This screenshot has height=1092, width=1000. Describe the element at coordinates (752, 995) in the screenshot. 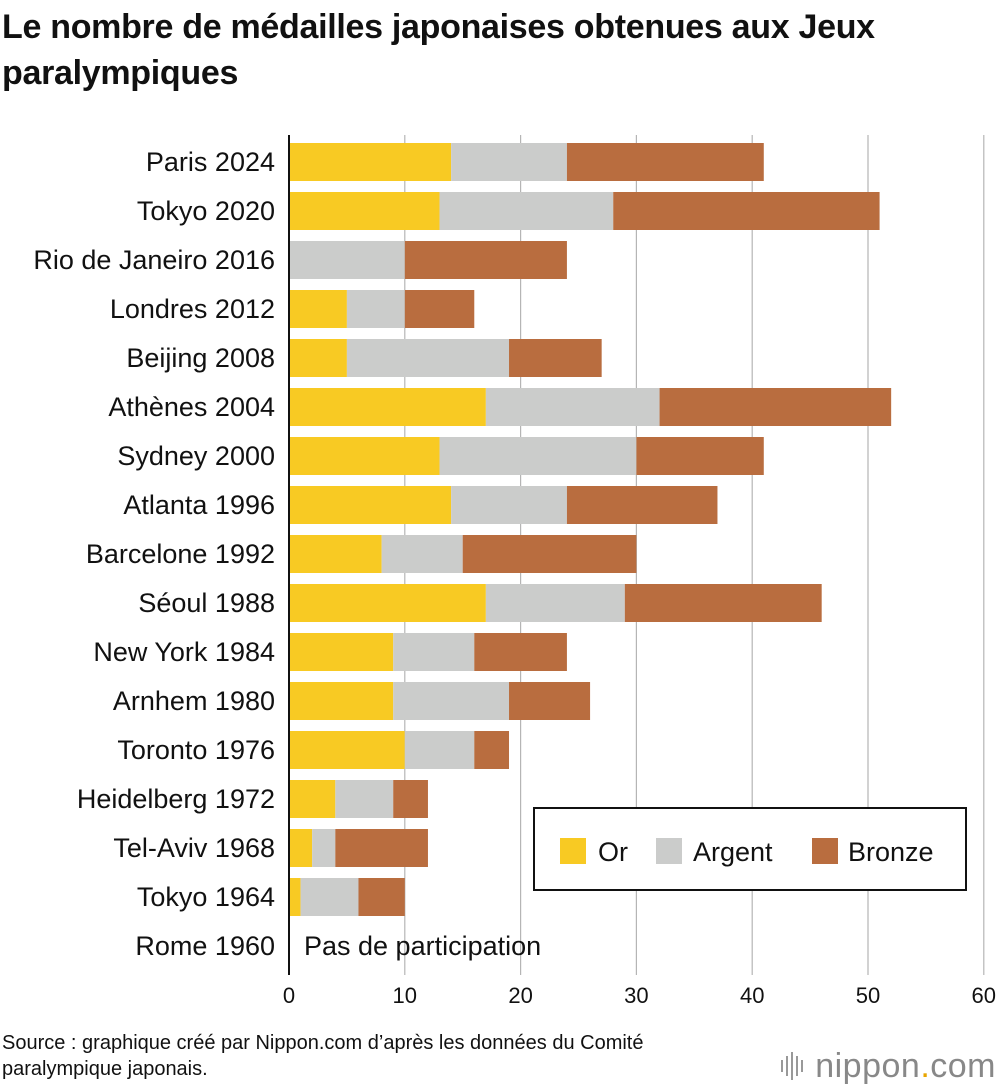

I see `x-tick-label: 40` at that location.